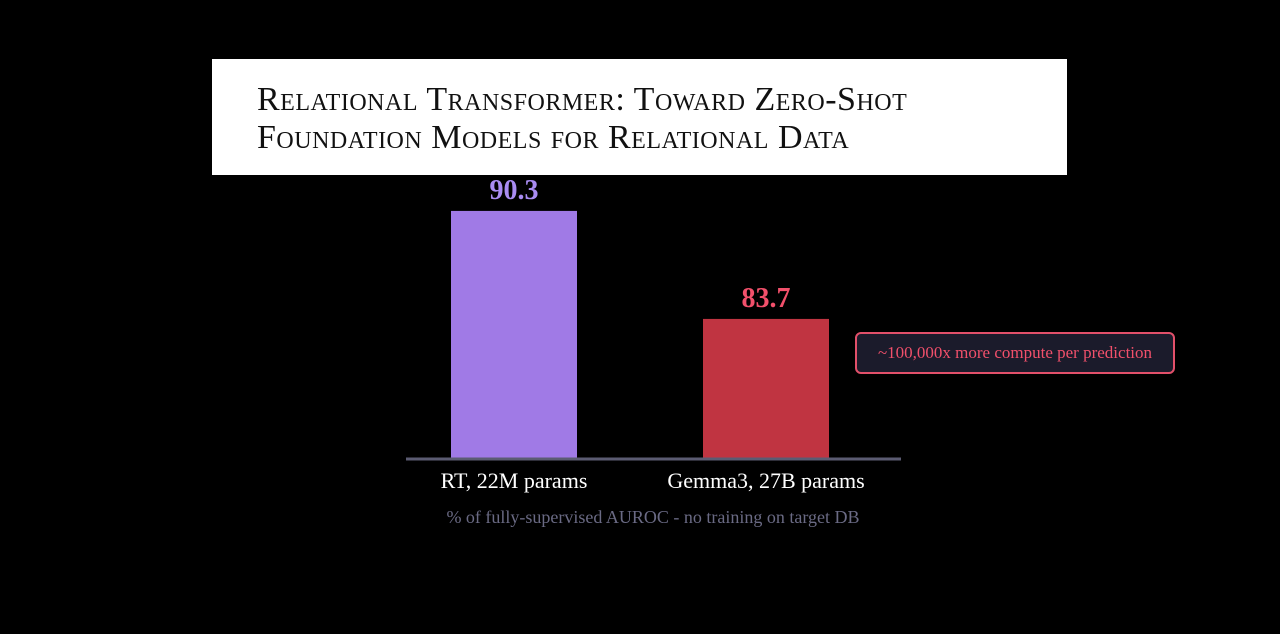  I want to click on x-tick-label: Gemma3, 27B params, so click(765, 480).